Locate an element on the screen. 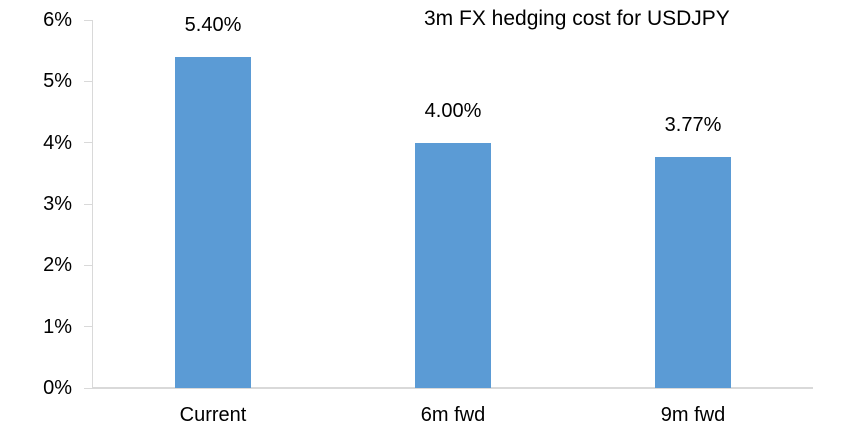  y-axis-line is located at coordinates (92, 204).